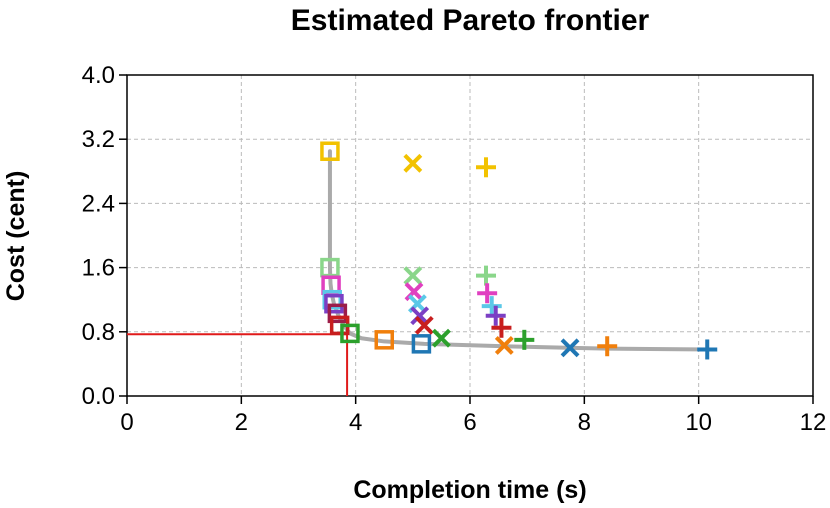  Describe the element at coordinates (126, 422) in the screenshot. I see `x-tick-label: 0` at that location.